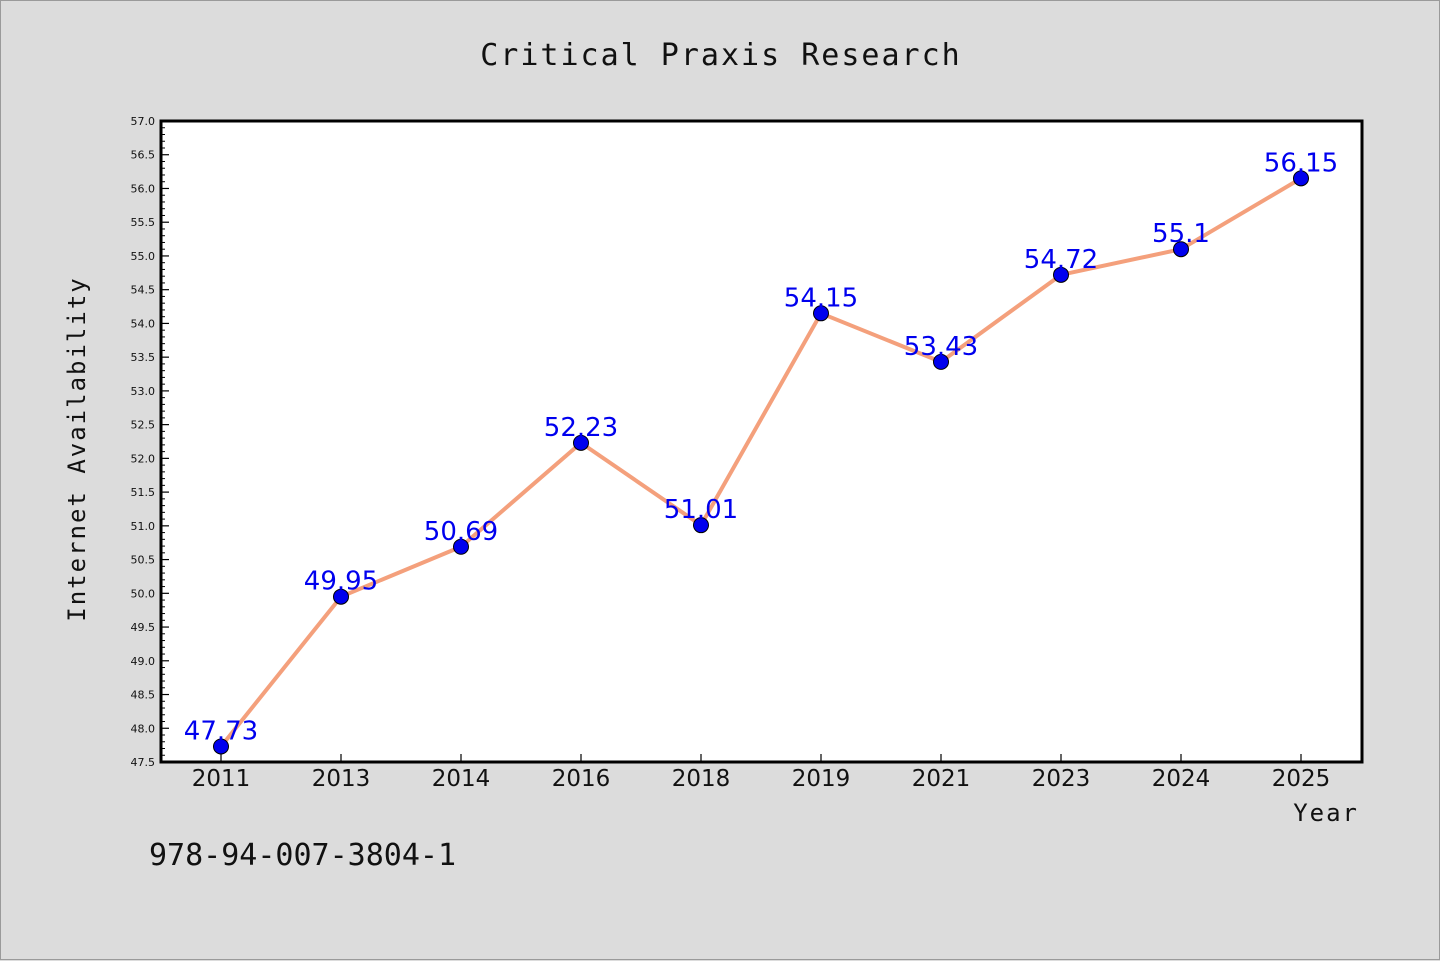  Describe the element at coordinates (461, 779) in the screenshot. I see `x-tick-label: 2014` at that location.